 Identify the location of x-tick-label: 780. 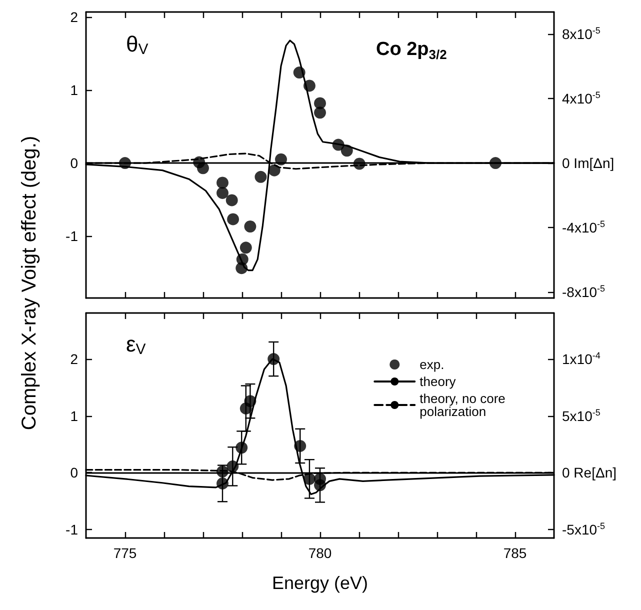
(320, 553).